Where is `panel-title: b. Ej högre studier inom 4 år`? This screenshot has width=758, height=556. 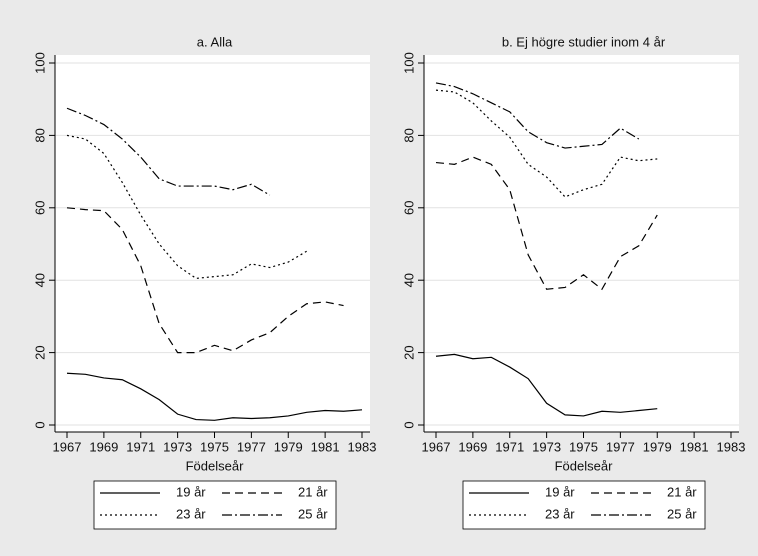
panel-title: b. Ej högre studier inom 4 år is located at coordinates (584, 41).